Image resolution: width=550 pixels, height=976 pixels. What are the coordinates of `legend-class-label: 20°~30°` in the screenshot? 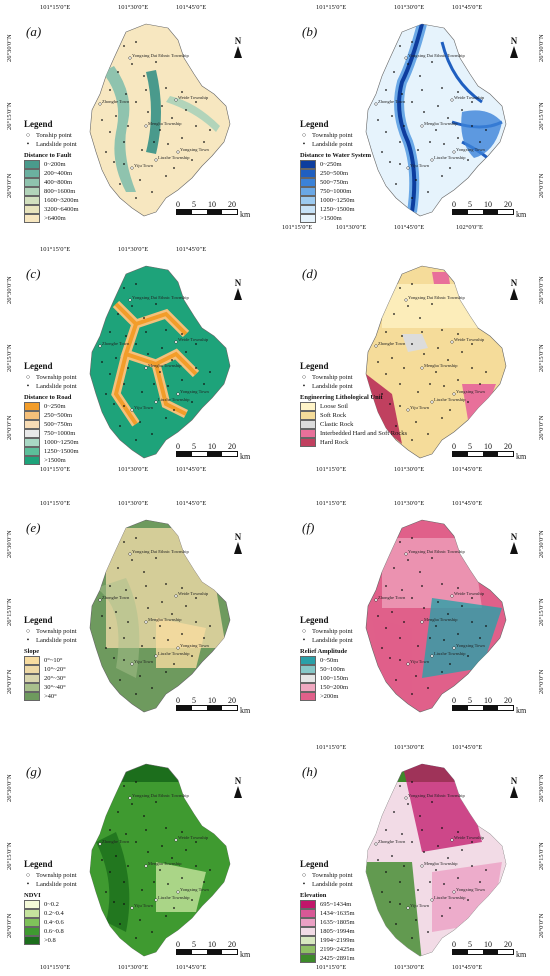 It's located at (55, 678).